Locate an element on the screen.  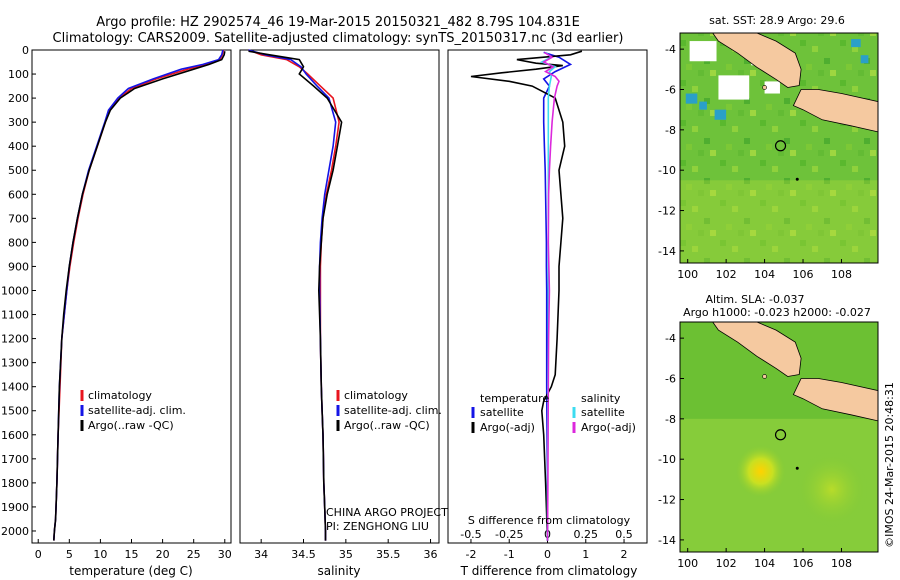
difference-series is located at coordinates (526, 295).